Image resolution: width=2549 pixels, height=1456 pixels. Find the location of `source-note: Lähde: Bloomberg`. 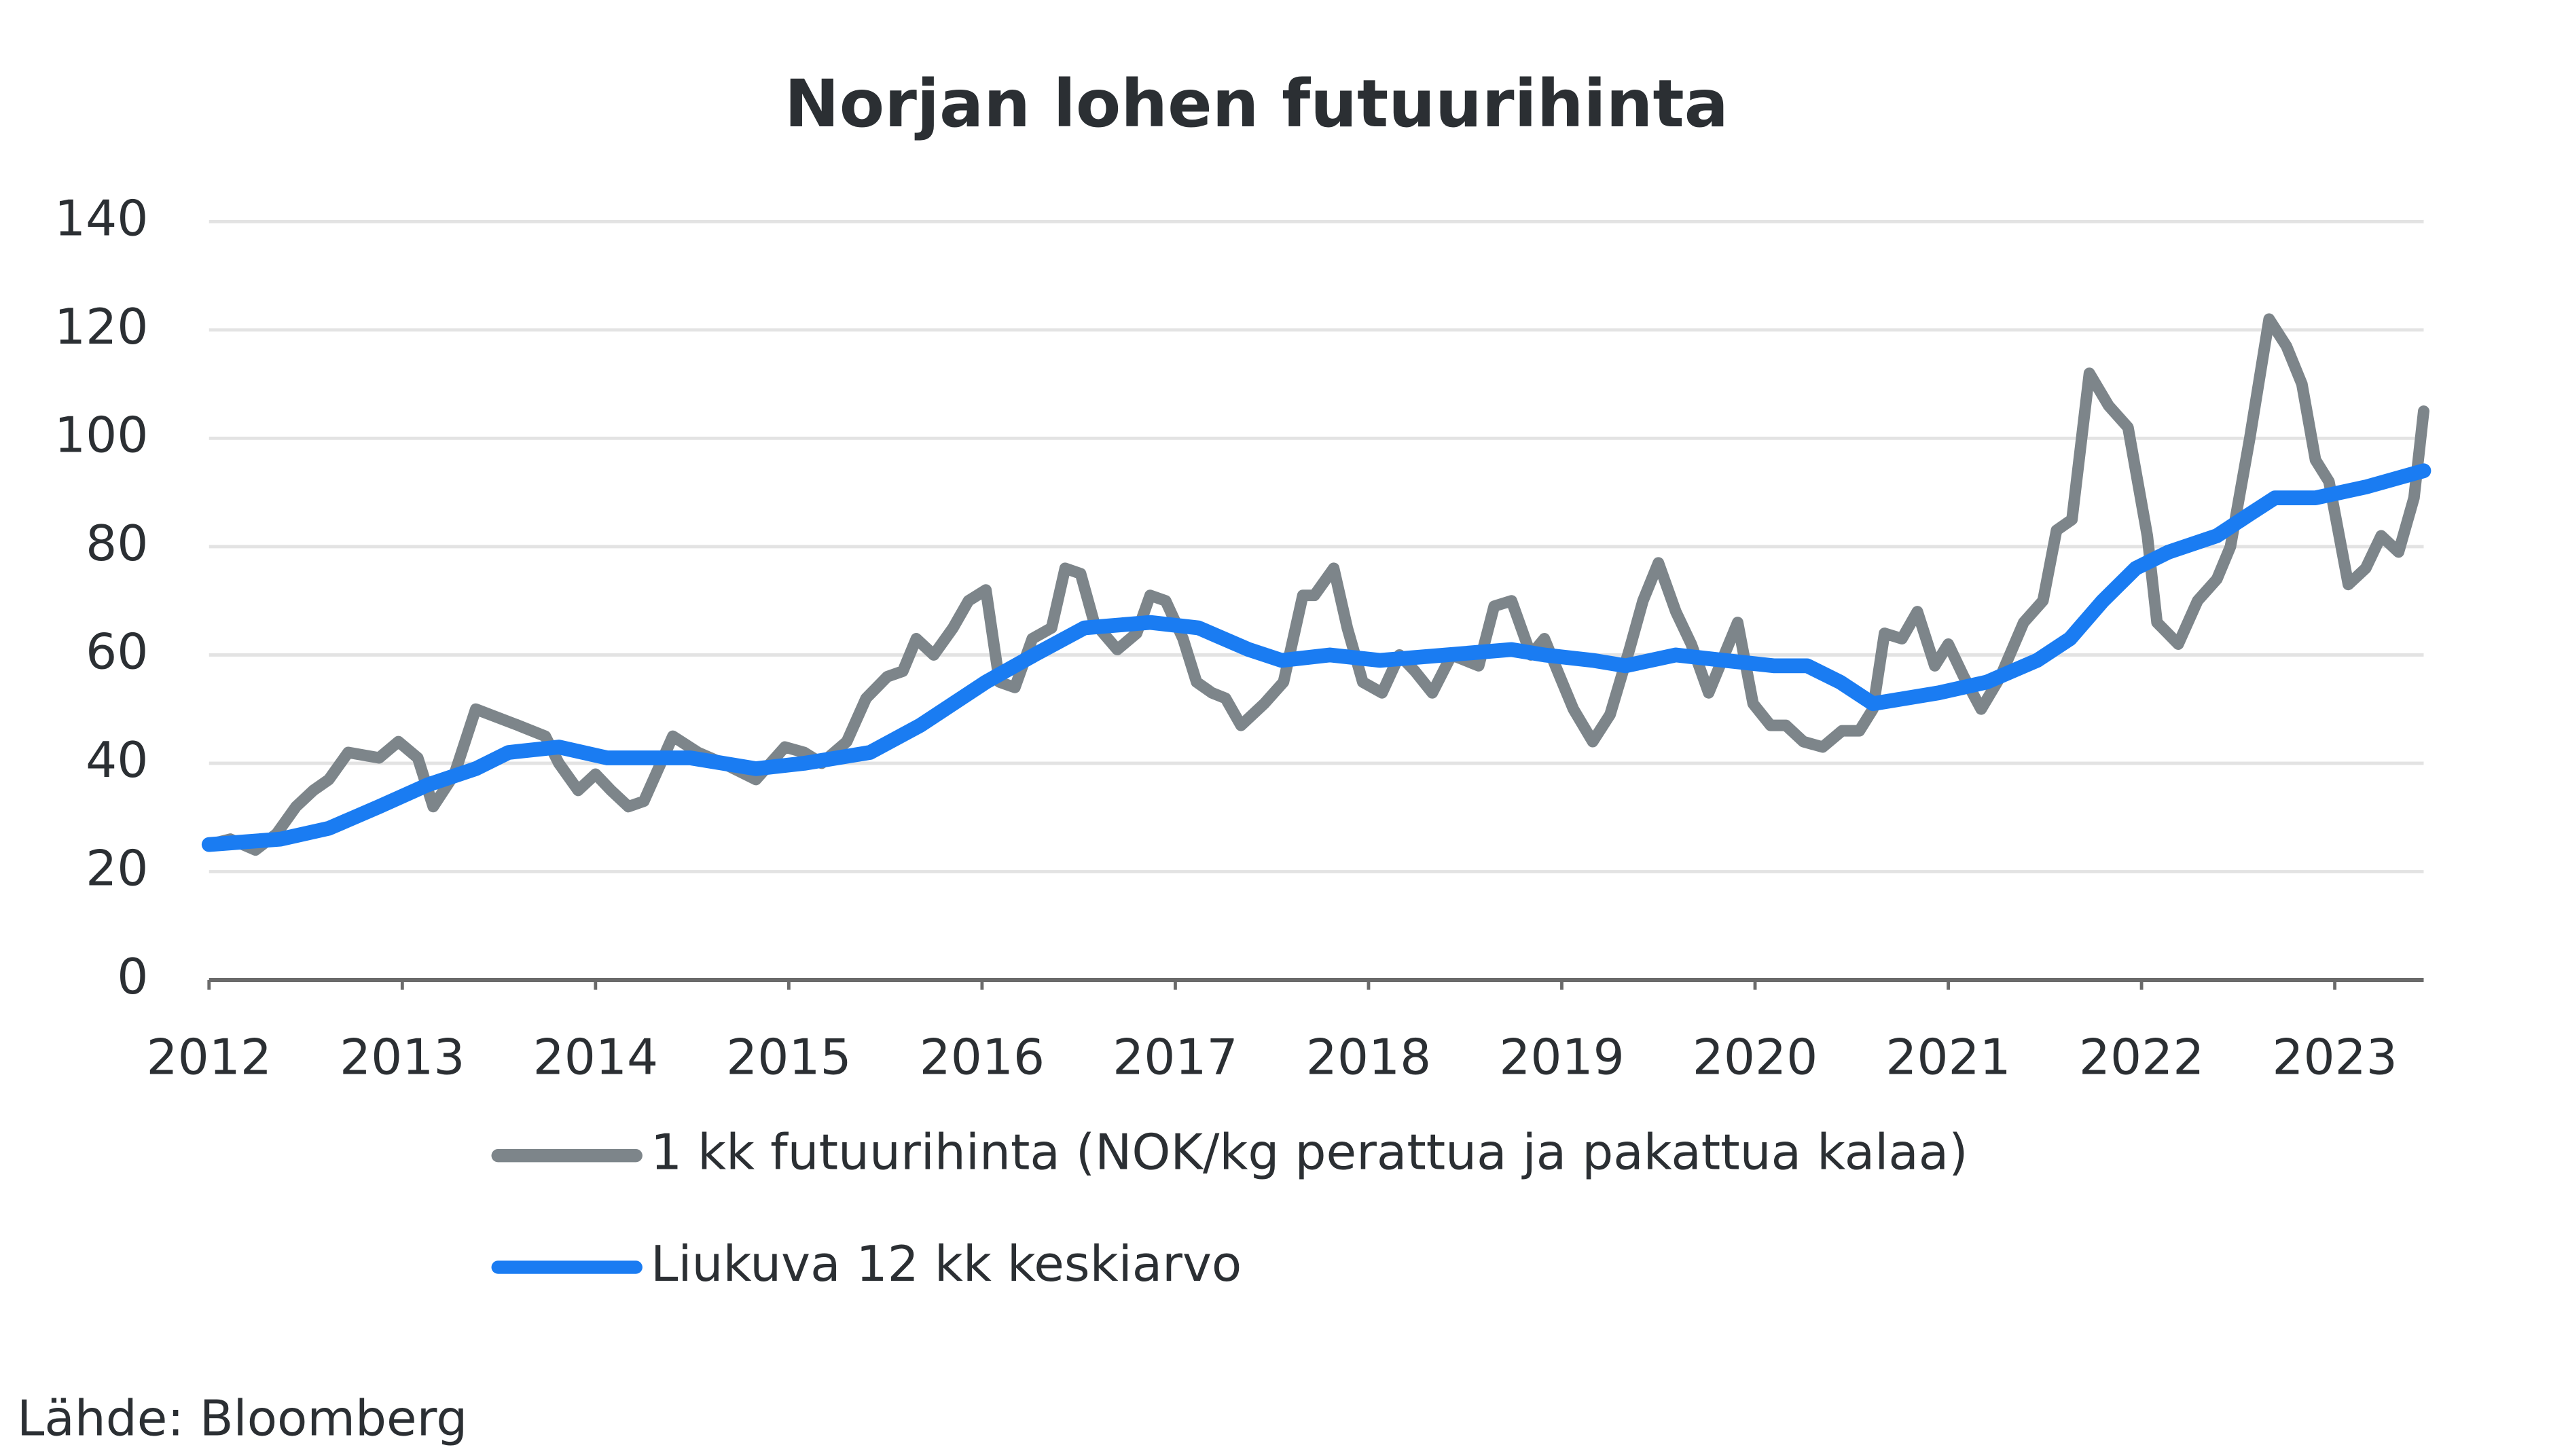

source-note: Lähde: Bloomberg is located at coordinates (242, 1418).